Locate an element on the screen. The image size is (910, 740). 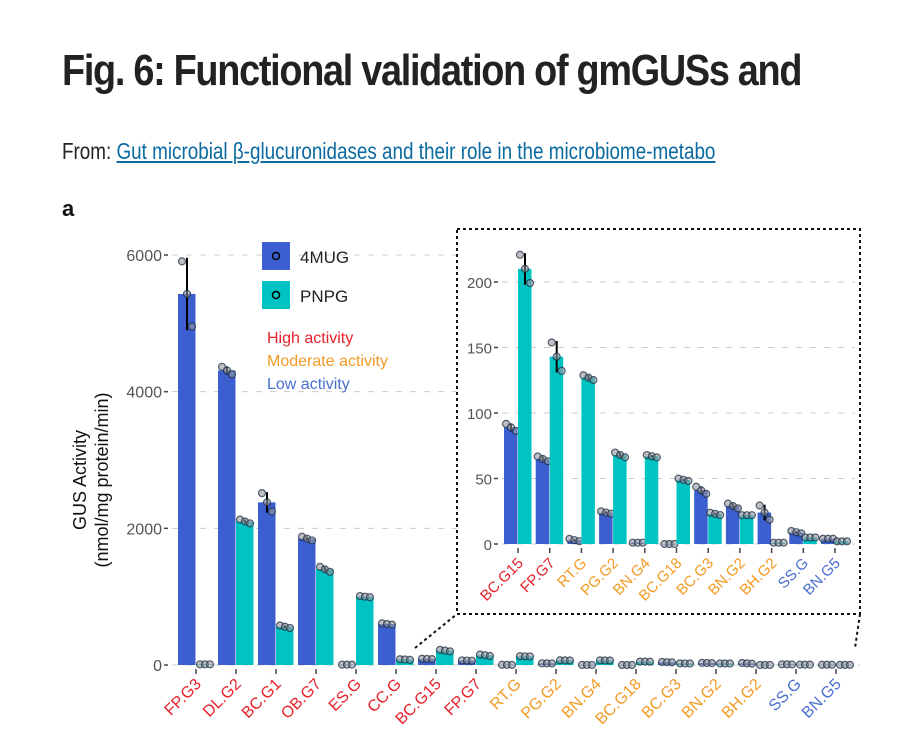
x-tick-label: OB.G7 is located at coordinates (301, 699).